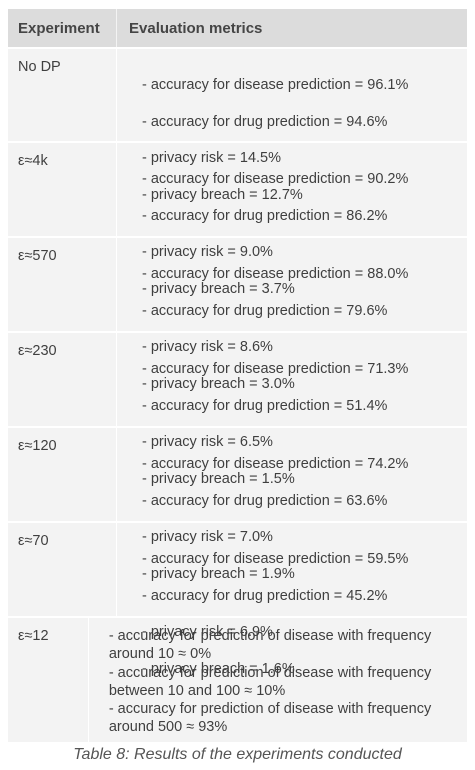 The height and width of the screenshot is (770, 475). Describe the element at coordinates (222, 195) in the screenshot. I see `metric-line: - privacy breach = 12.7%` at that location.